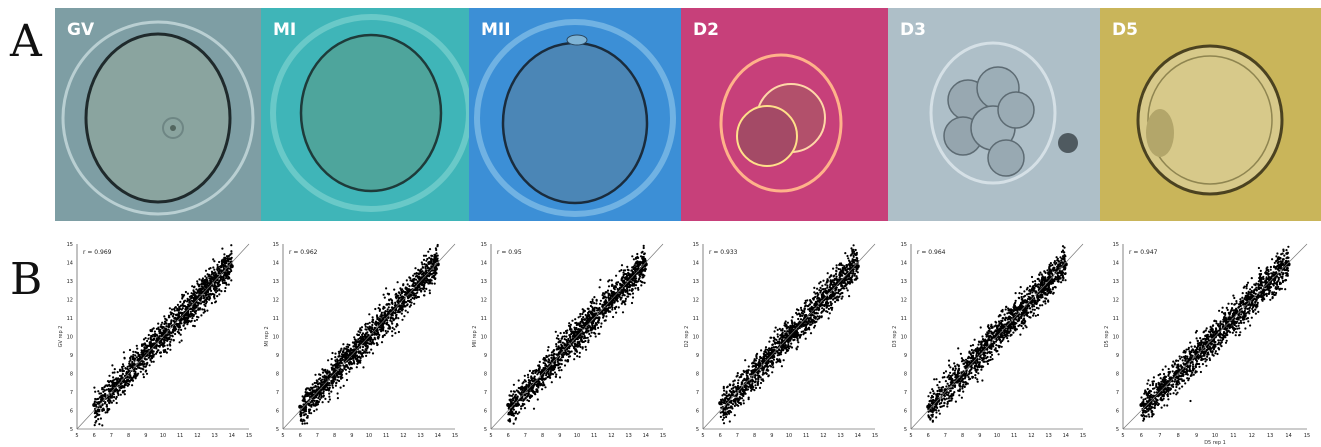 The height and width of the screenshot is (447, 1321). Describe the element at coordinates (81, 30) in the screenshot. I see `stage-label-gv: GV` at that location.